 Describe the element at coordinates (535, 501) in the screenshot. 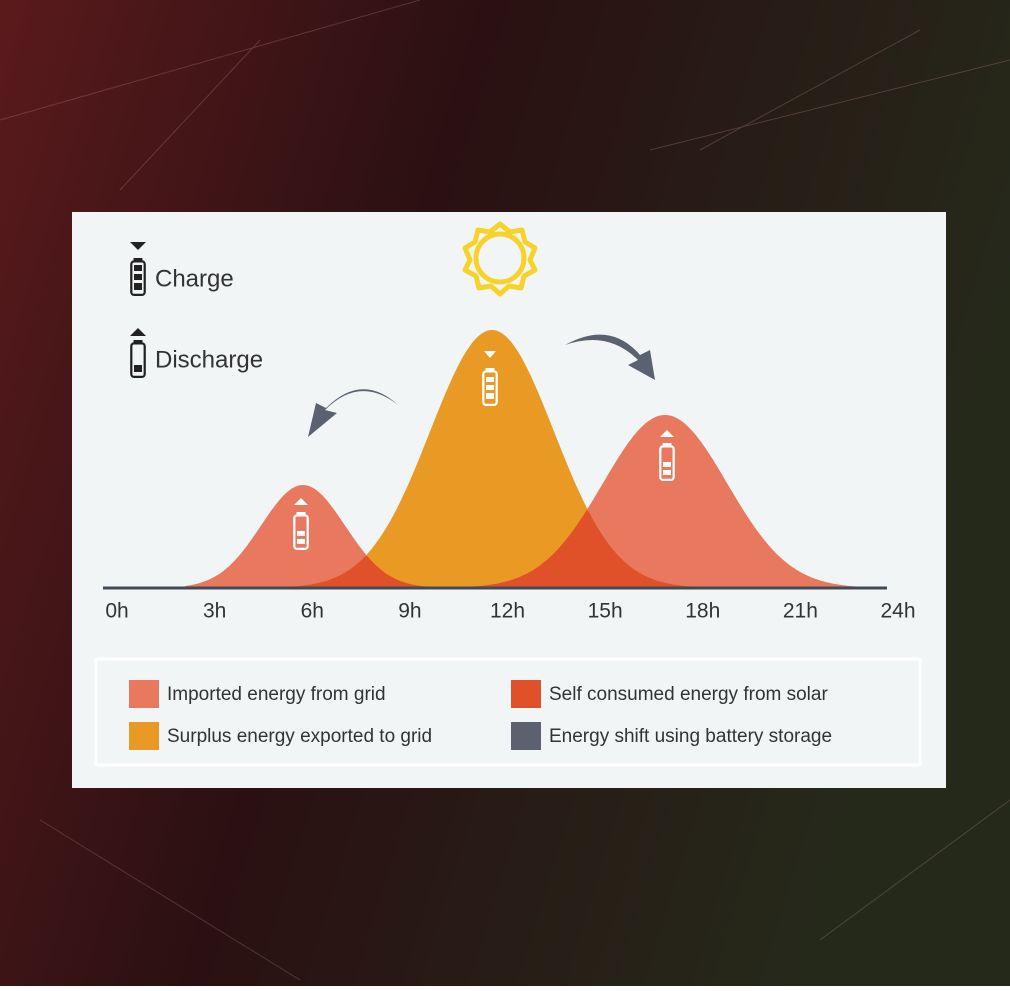

I see `grid-import-area` at that location.